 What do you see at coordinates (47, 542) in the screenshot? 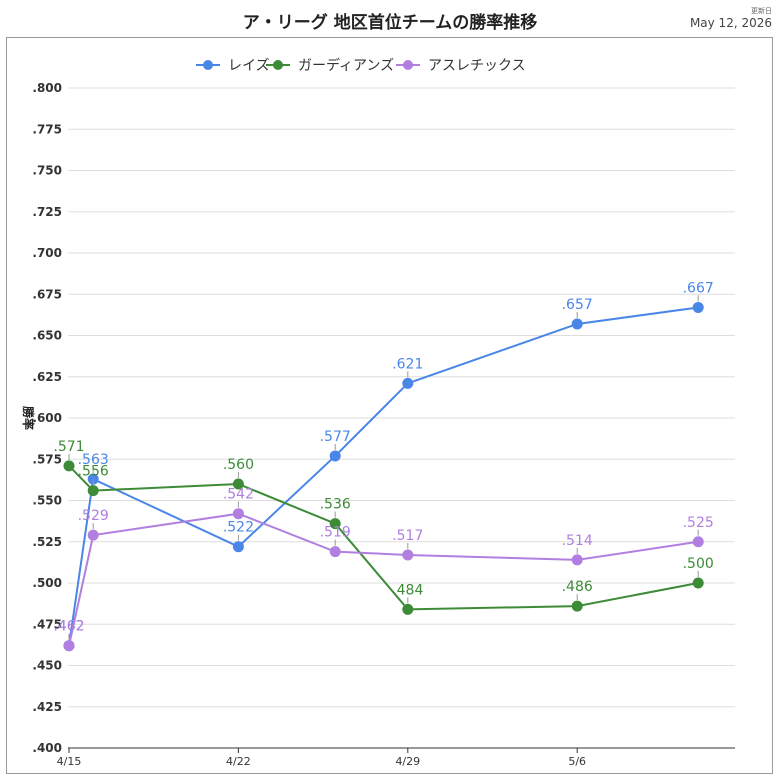
I see `y-tick-label: .525` at bounding box center [47, 542].